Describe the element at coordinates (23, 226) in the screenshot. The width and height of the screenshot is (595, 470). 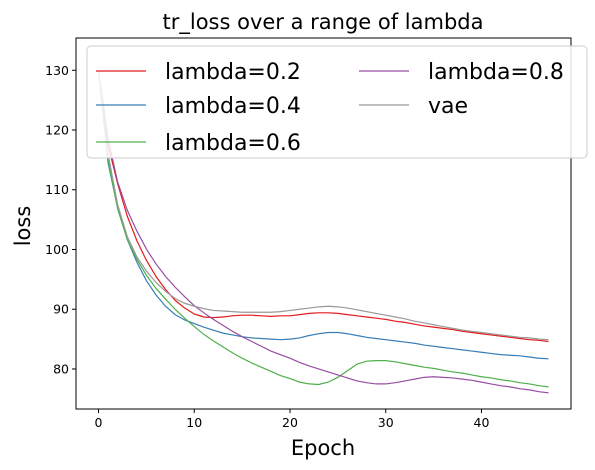
I see `y-axis-label: loss` at that location.